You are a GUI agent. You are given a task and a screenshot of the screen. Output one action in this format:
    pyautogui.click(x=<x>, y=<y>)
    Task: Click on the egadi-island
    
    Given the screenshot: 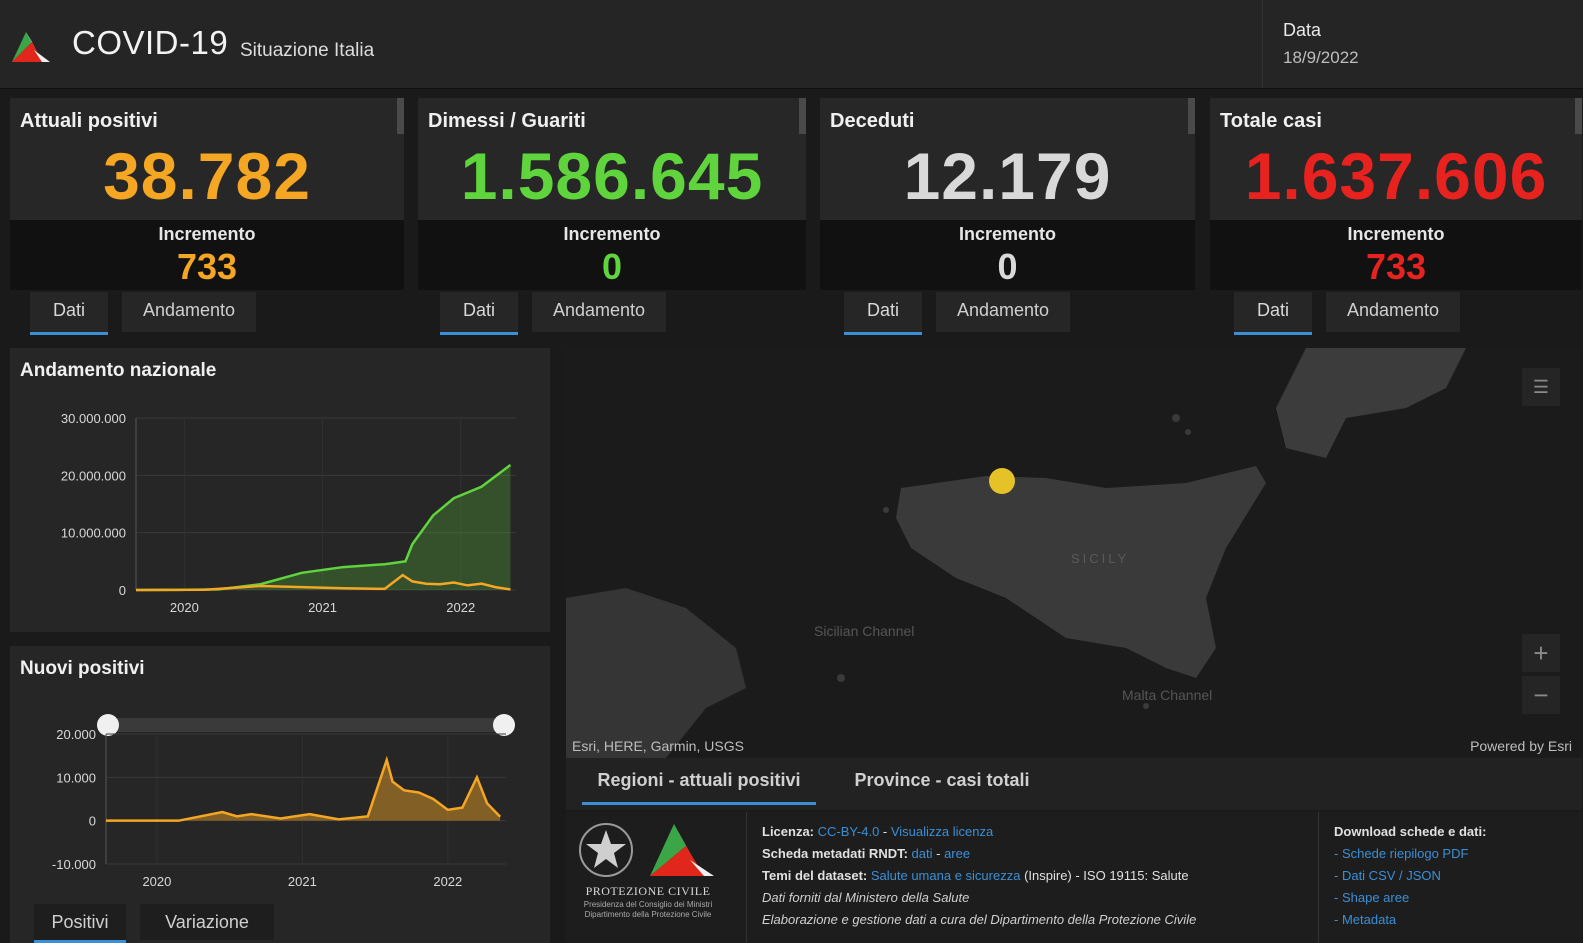 What is the action you would take?
    pyautogui.click(x=886, y=510)
    